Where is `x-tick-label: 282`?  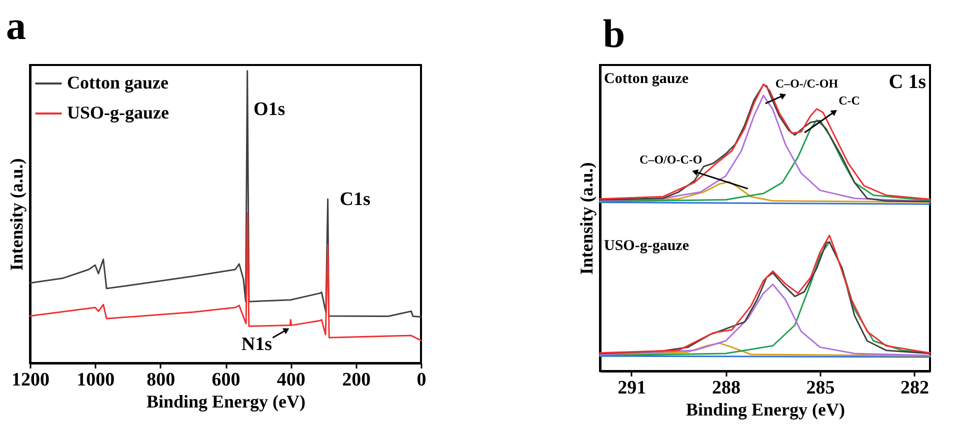 x-tick-label: 282 is located at coordinates (915, 388).